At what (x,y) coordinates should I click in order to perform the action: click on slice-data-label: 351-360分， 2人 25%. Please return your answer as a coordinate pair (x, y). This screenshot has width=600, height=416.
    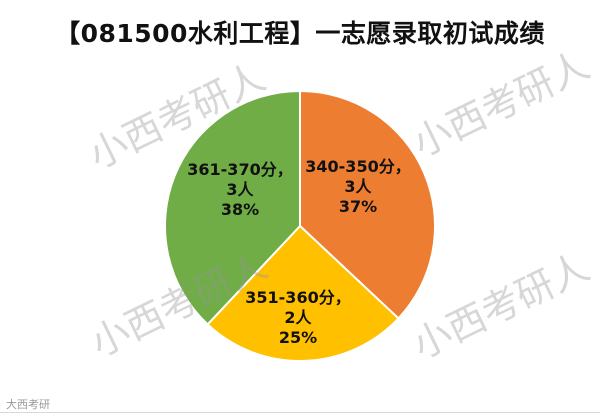
    Looking at the image, I should click on (297, 317).